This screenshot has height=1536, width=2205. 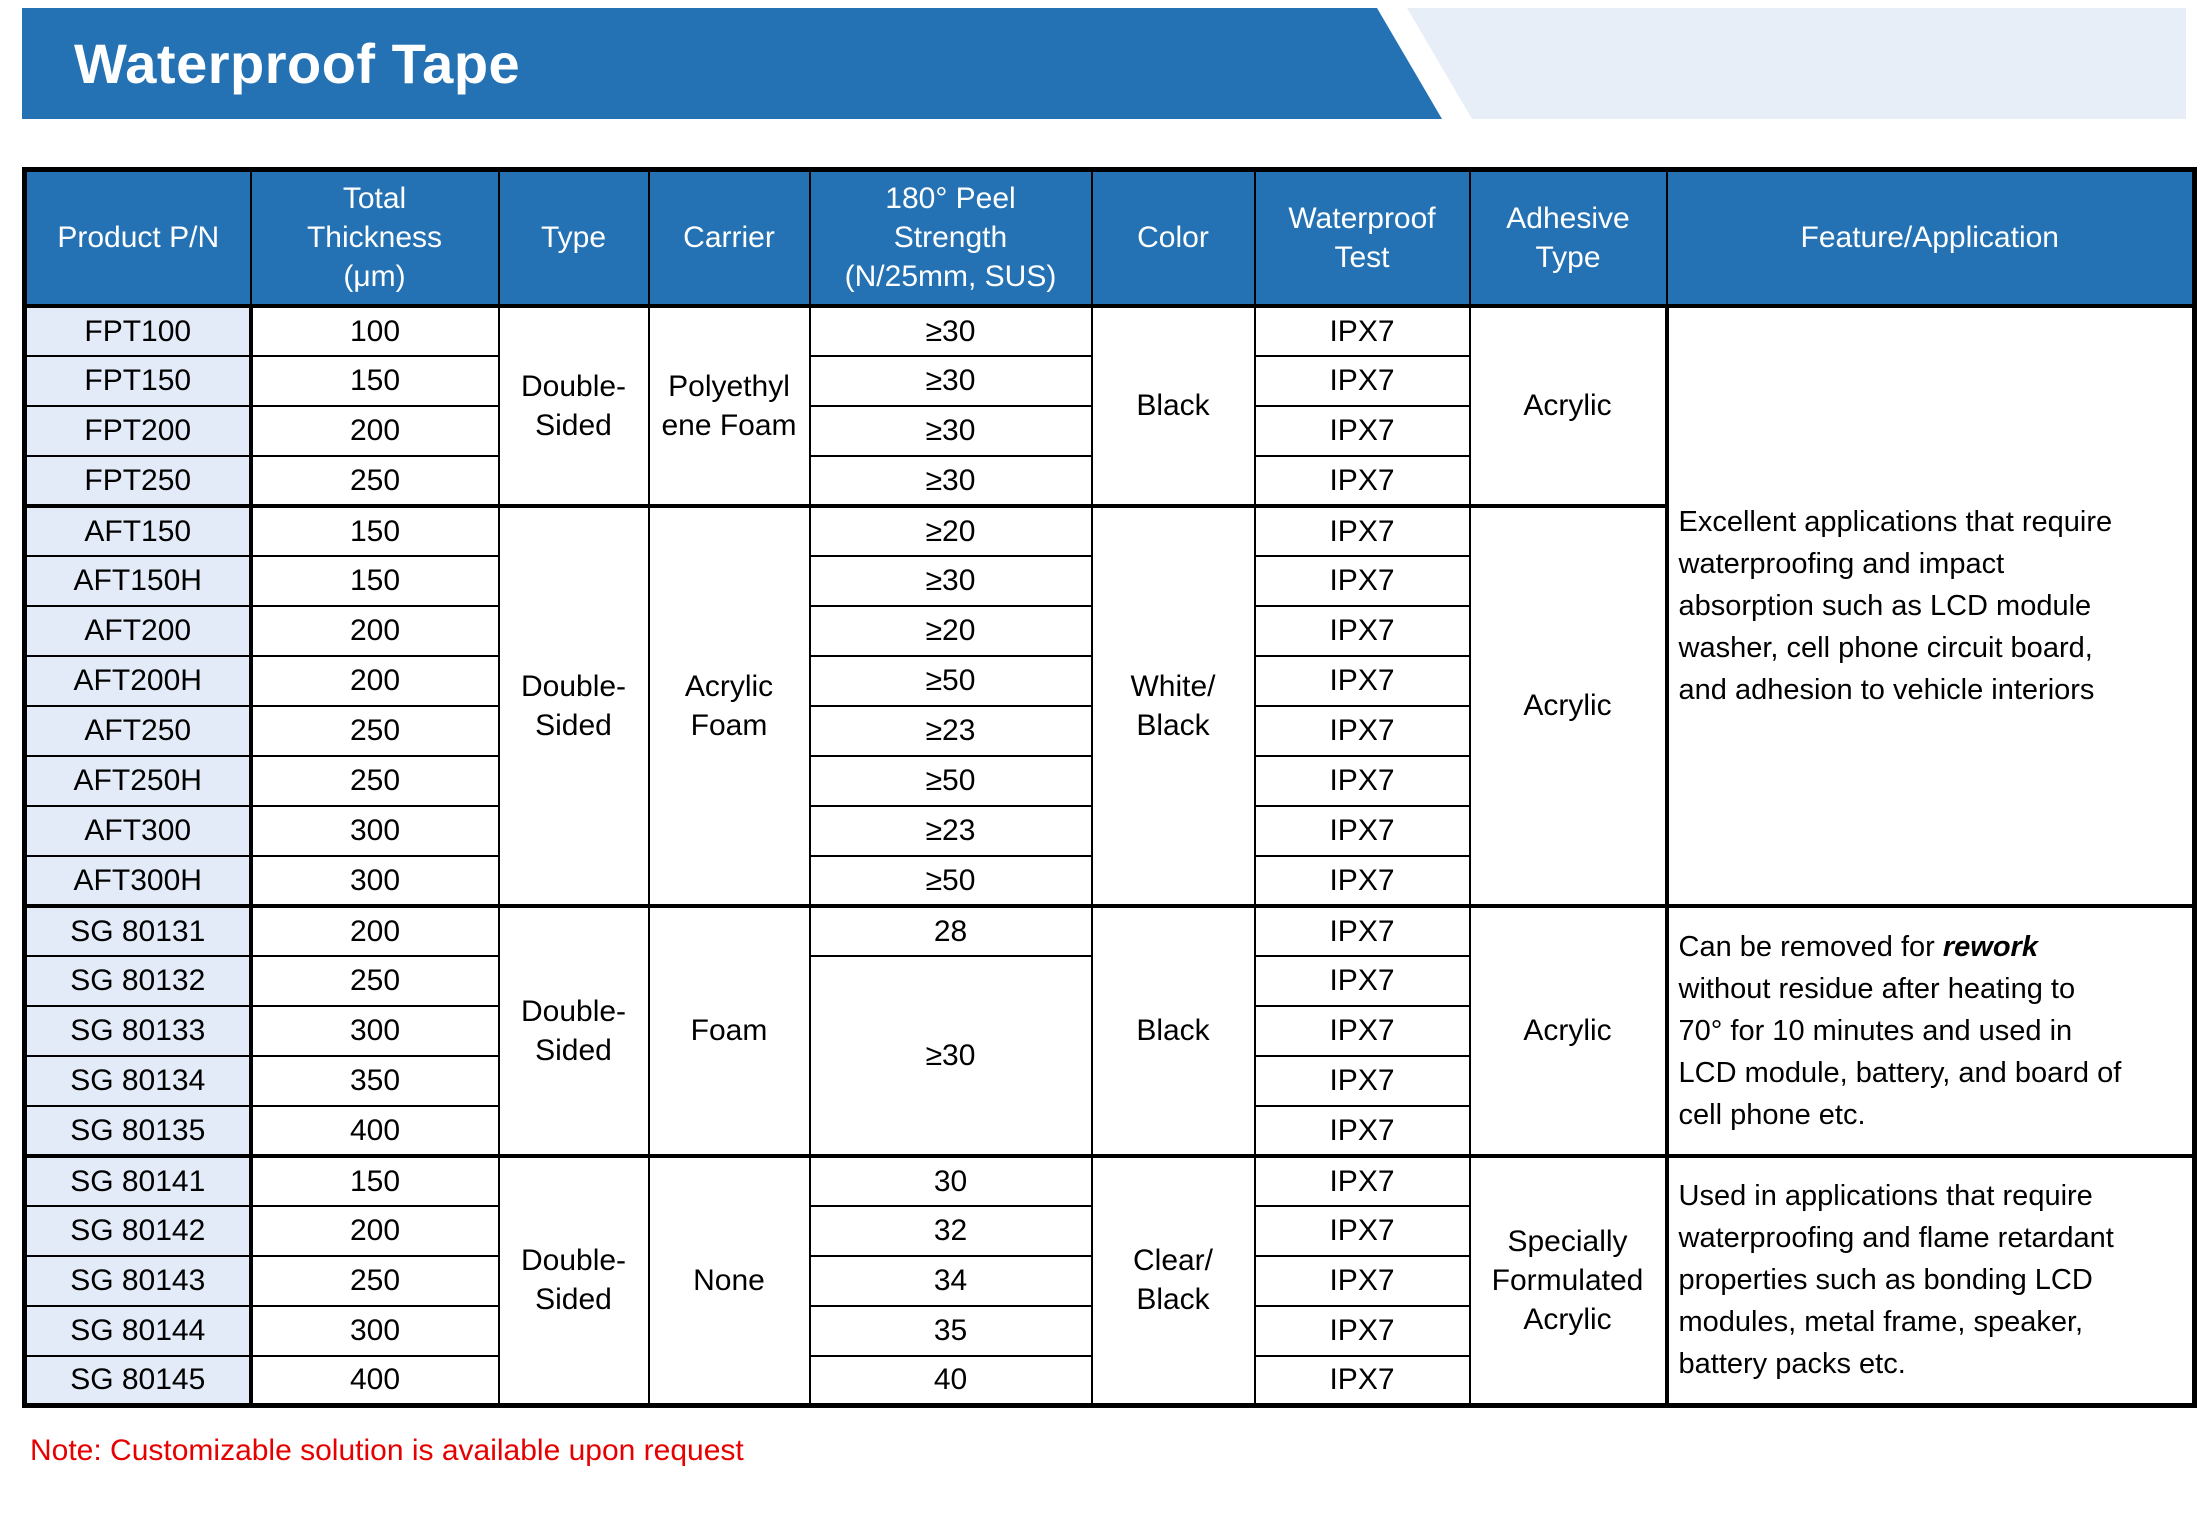 I want to click on table-row: SG 80145 400 40 IPX7, so click(x=1109, y=1380).